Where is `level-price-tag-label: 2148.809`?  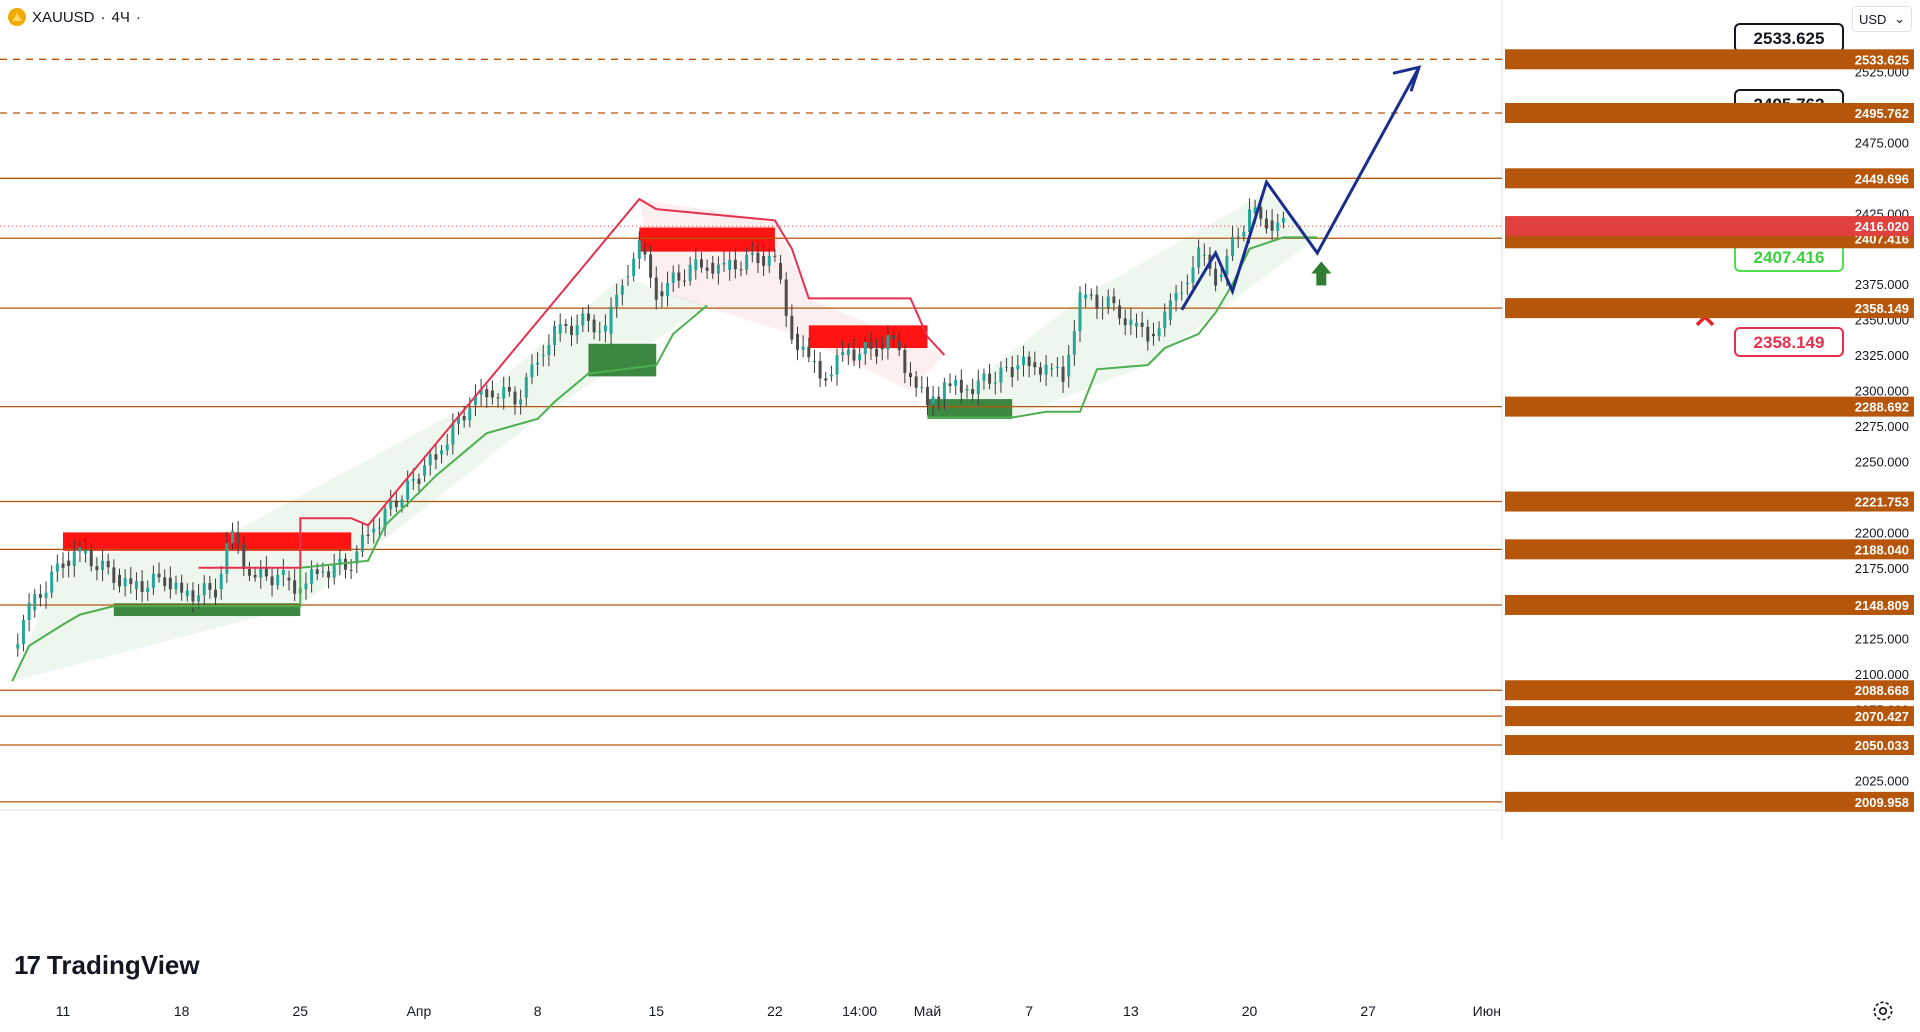 level-price-tag-label: 2148.809 is located at coordinates (1882, 605).